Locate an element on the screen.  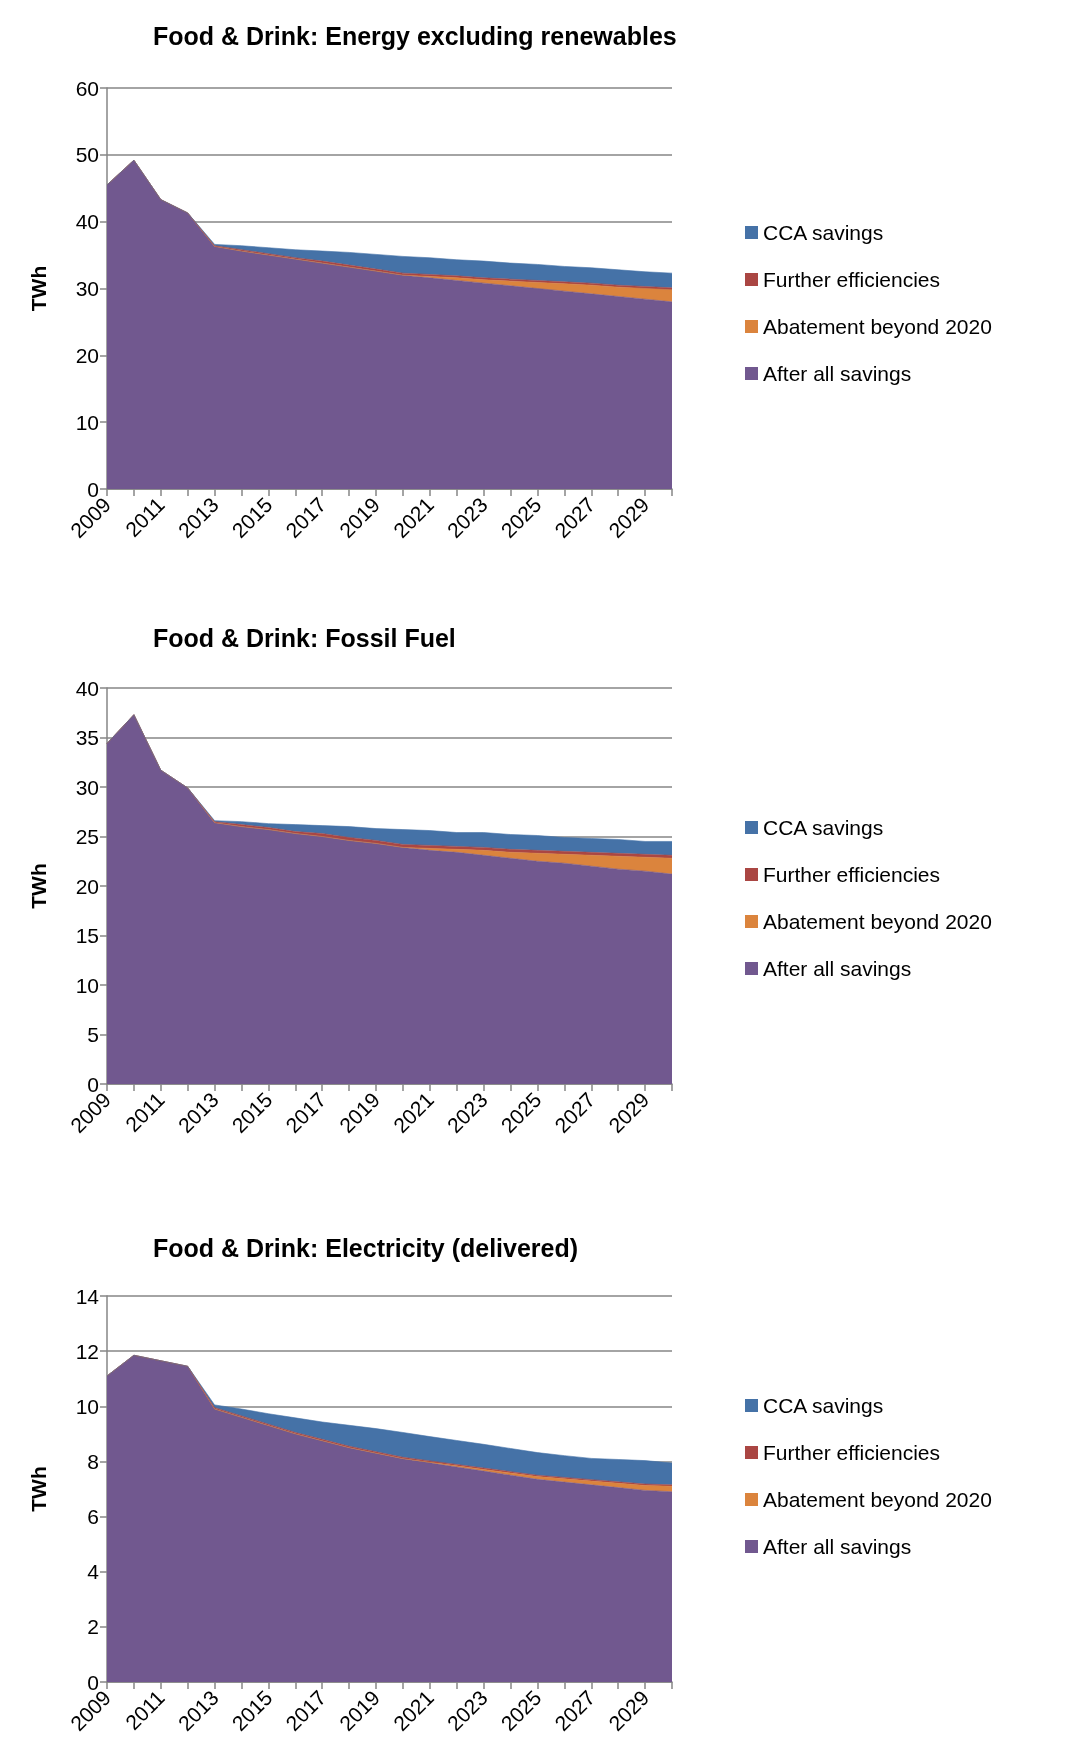
y-tick-label: 4 is located at coordinates (93, 1572).